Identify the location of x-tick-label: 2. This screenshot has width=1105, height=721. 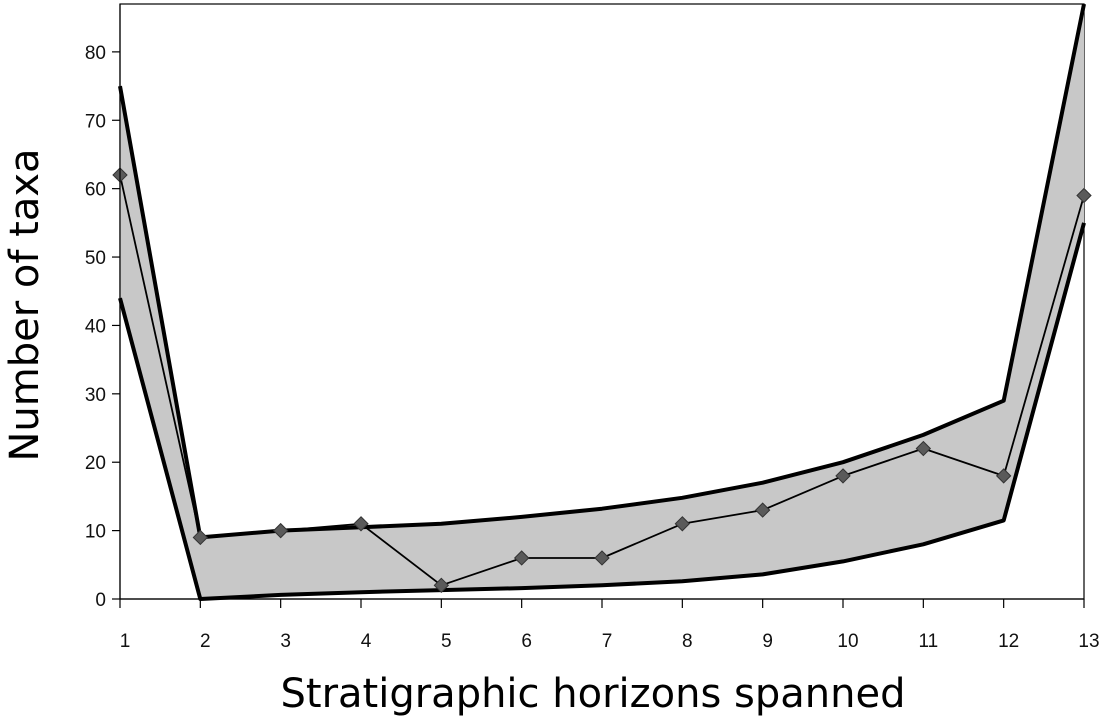
(205, 641).